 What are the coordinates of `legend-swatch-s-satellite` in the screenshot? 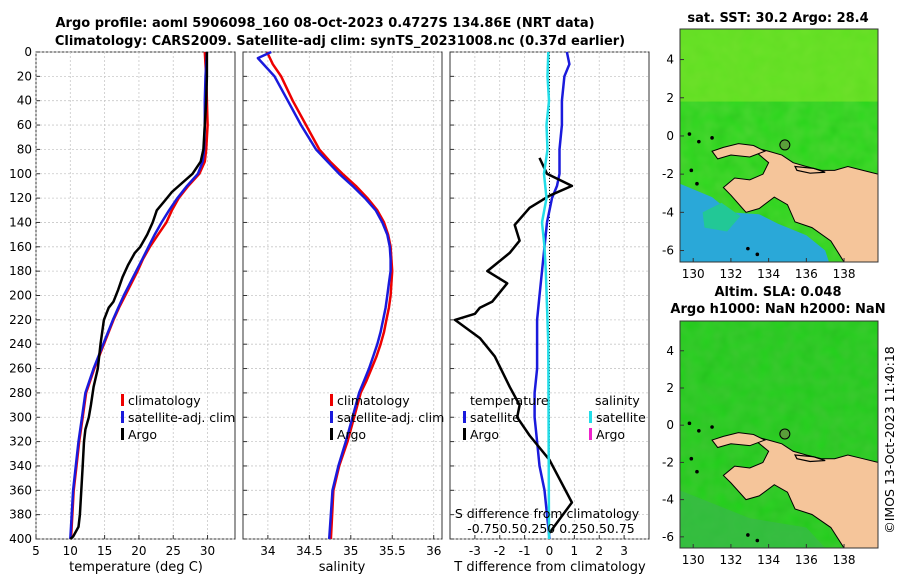 It's located at (590, 417).